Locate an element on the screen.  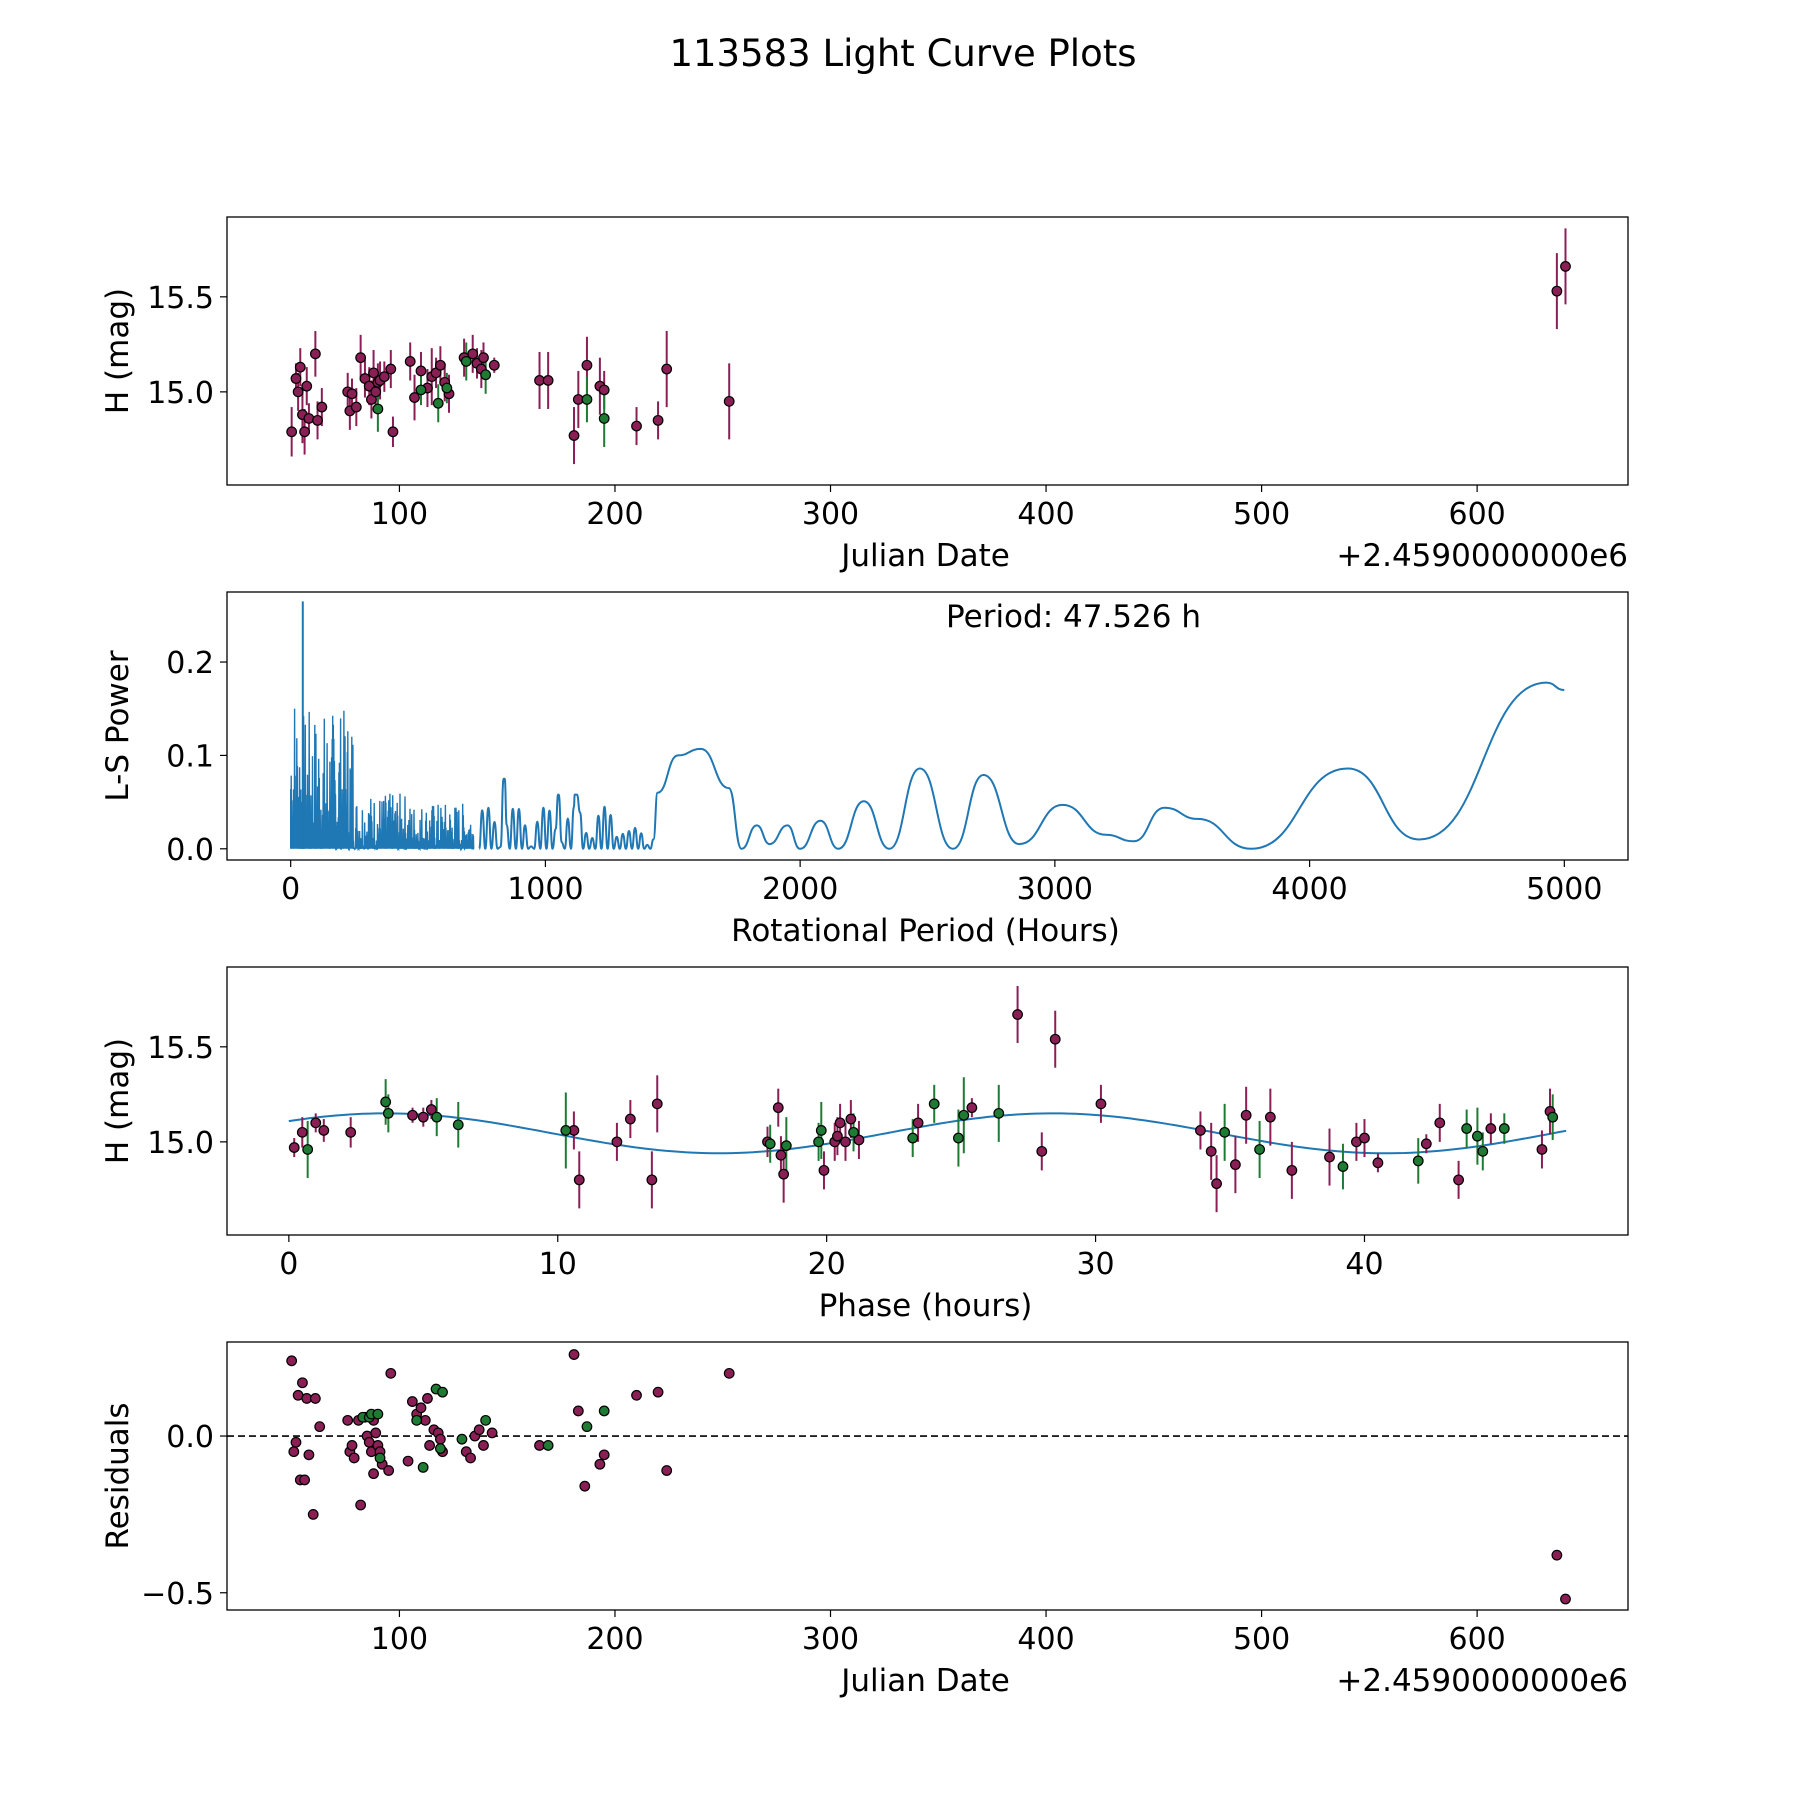
y-axis-label: Residuals is located at coordinates (118, 1475).